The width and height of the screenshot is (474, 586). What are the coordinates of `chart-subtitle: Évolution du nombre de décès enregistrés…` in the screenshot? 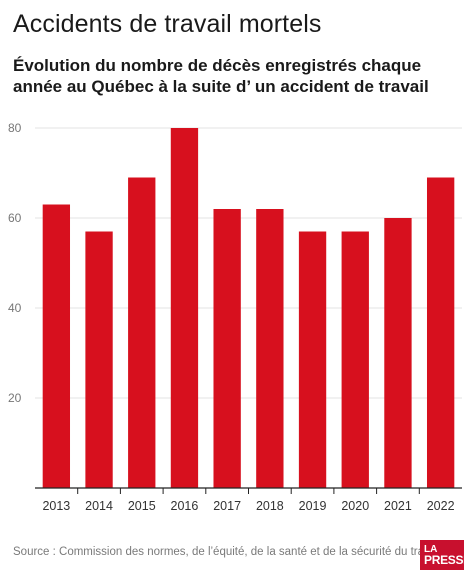 It's located at (221, 76).